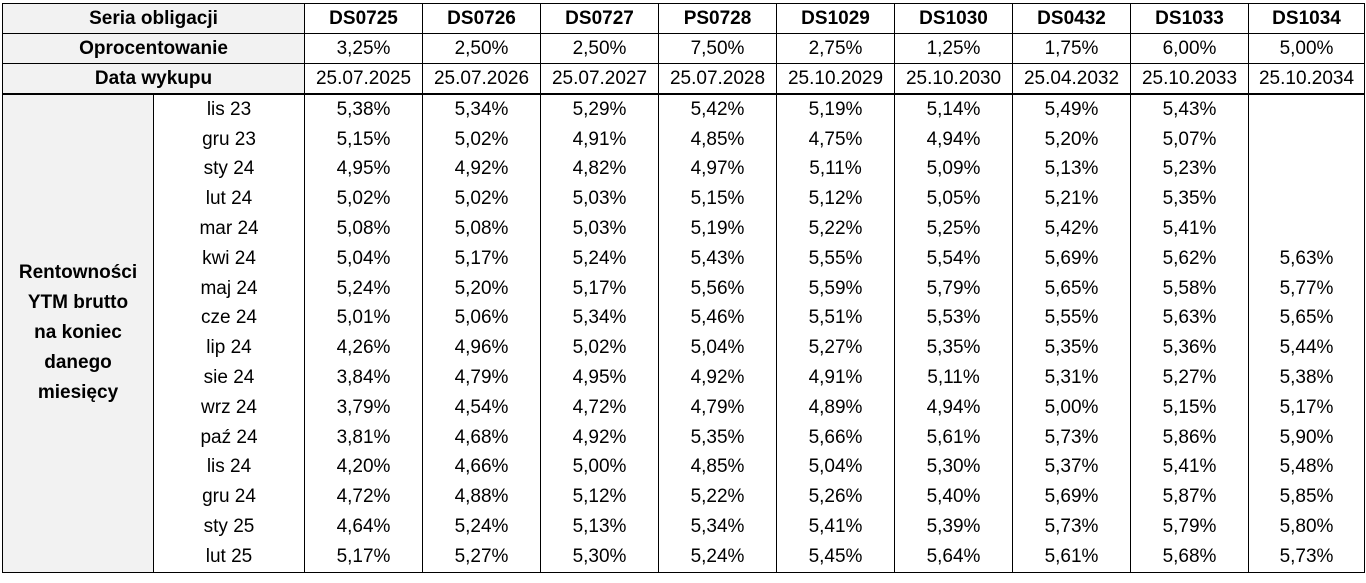  Describe the element at coordinates (229, 109) in the screenshot. I see `month-cell: lis 23` at that location.